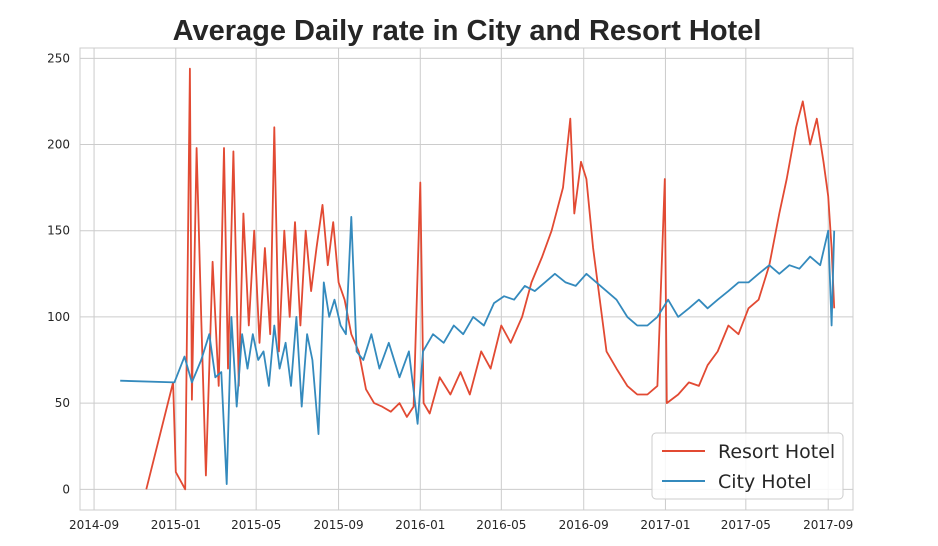 The image size is (938, 546). I want to click on y-tick-label: 0, so click(66, 489).